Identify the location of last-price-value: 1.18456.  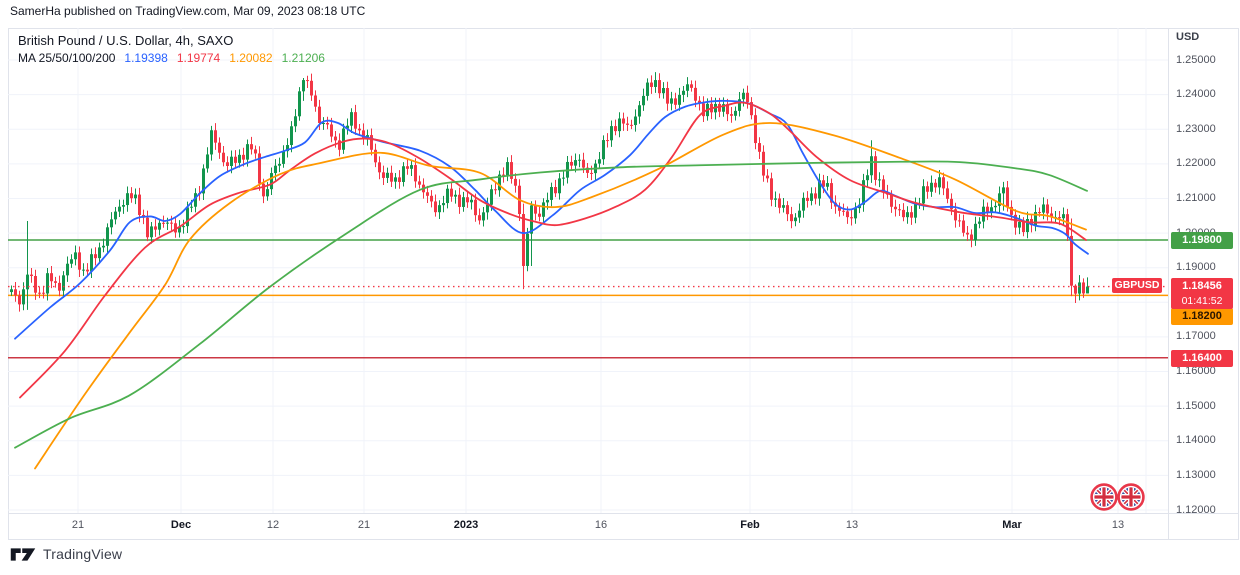
(1202, 285).